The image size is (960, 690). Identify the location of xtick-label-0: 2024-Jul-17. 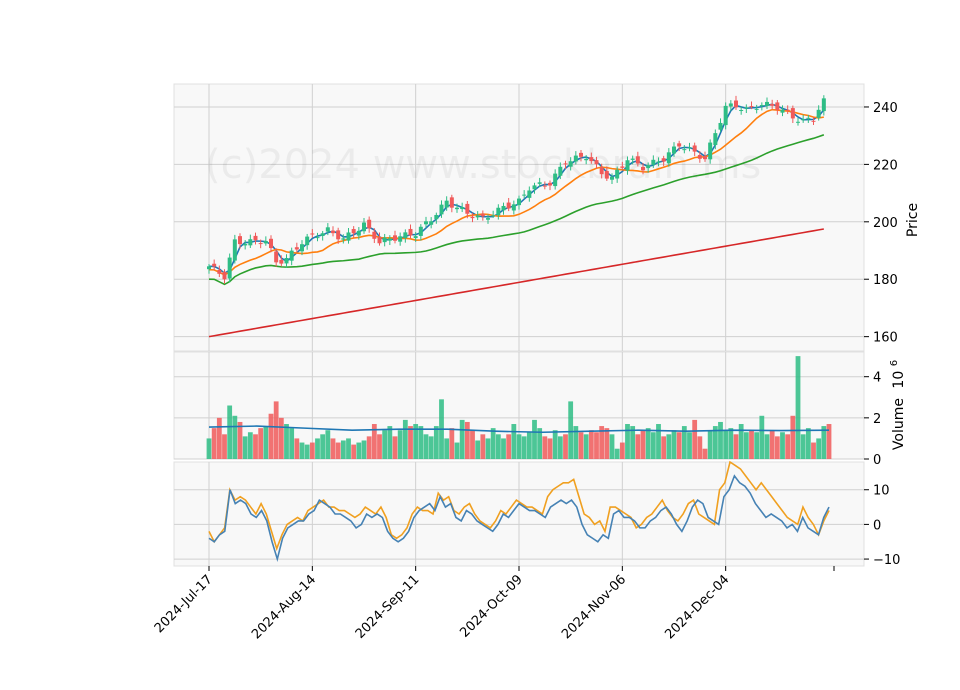
(184, 604).